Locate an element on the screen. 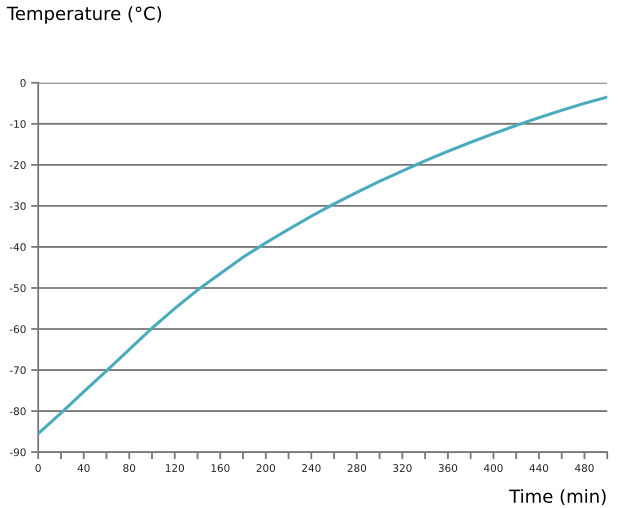 The height and width of the screenshot is (508, 626). y-tick-label: -60 is located at coordinates (18, 329).